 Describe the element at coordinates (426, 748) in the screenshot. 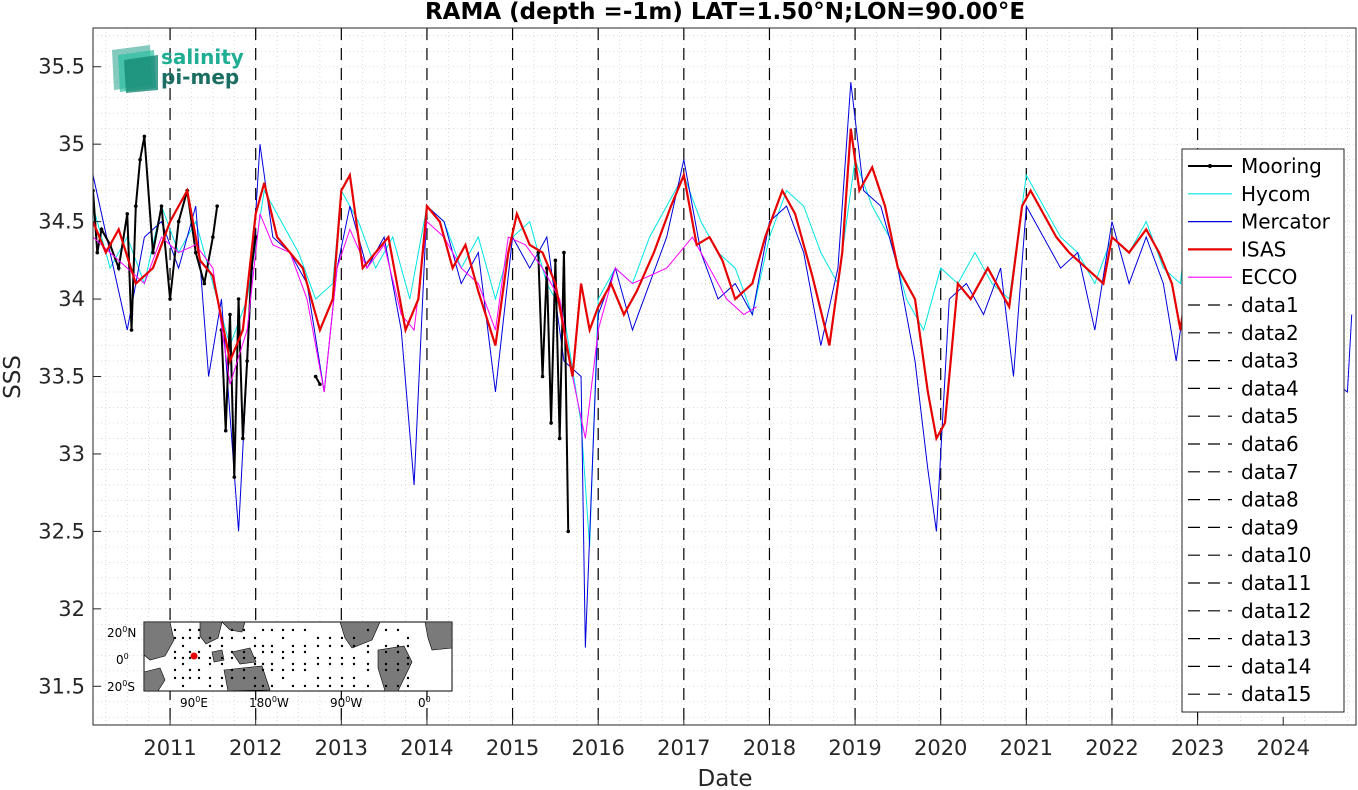

I see `x-tick-label: 2014` at that location.